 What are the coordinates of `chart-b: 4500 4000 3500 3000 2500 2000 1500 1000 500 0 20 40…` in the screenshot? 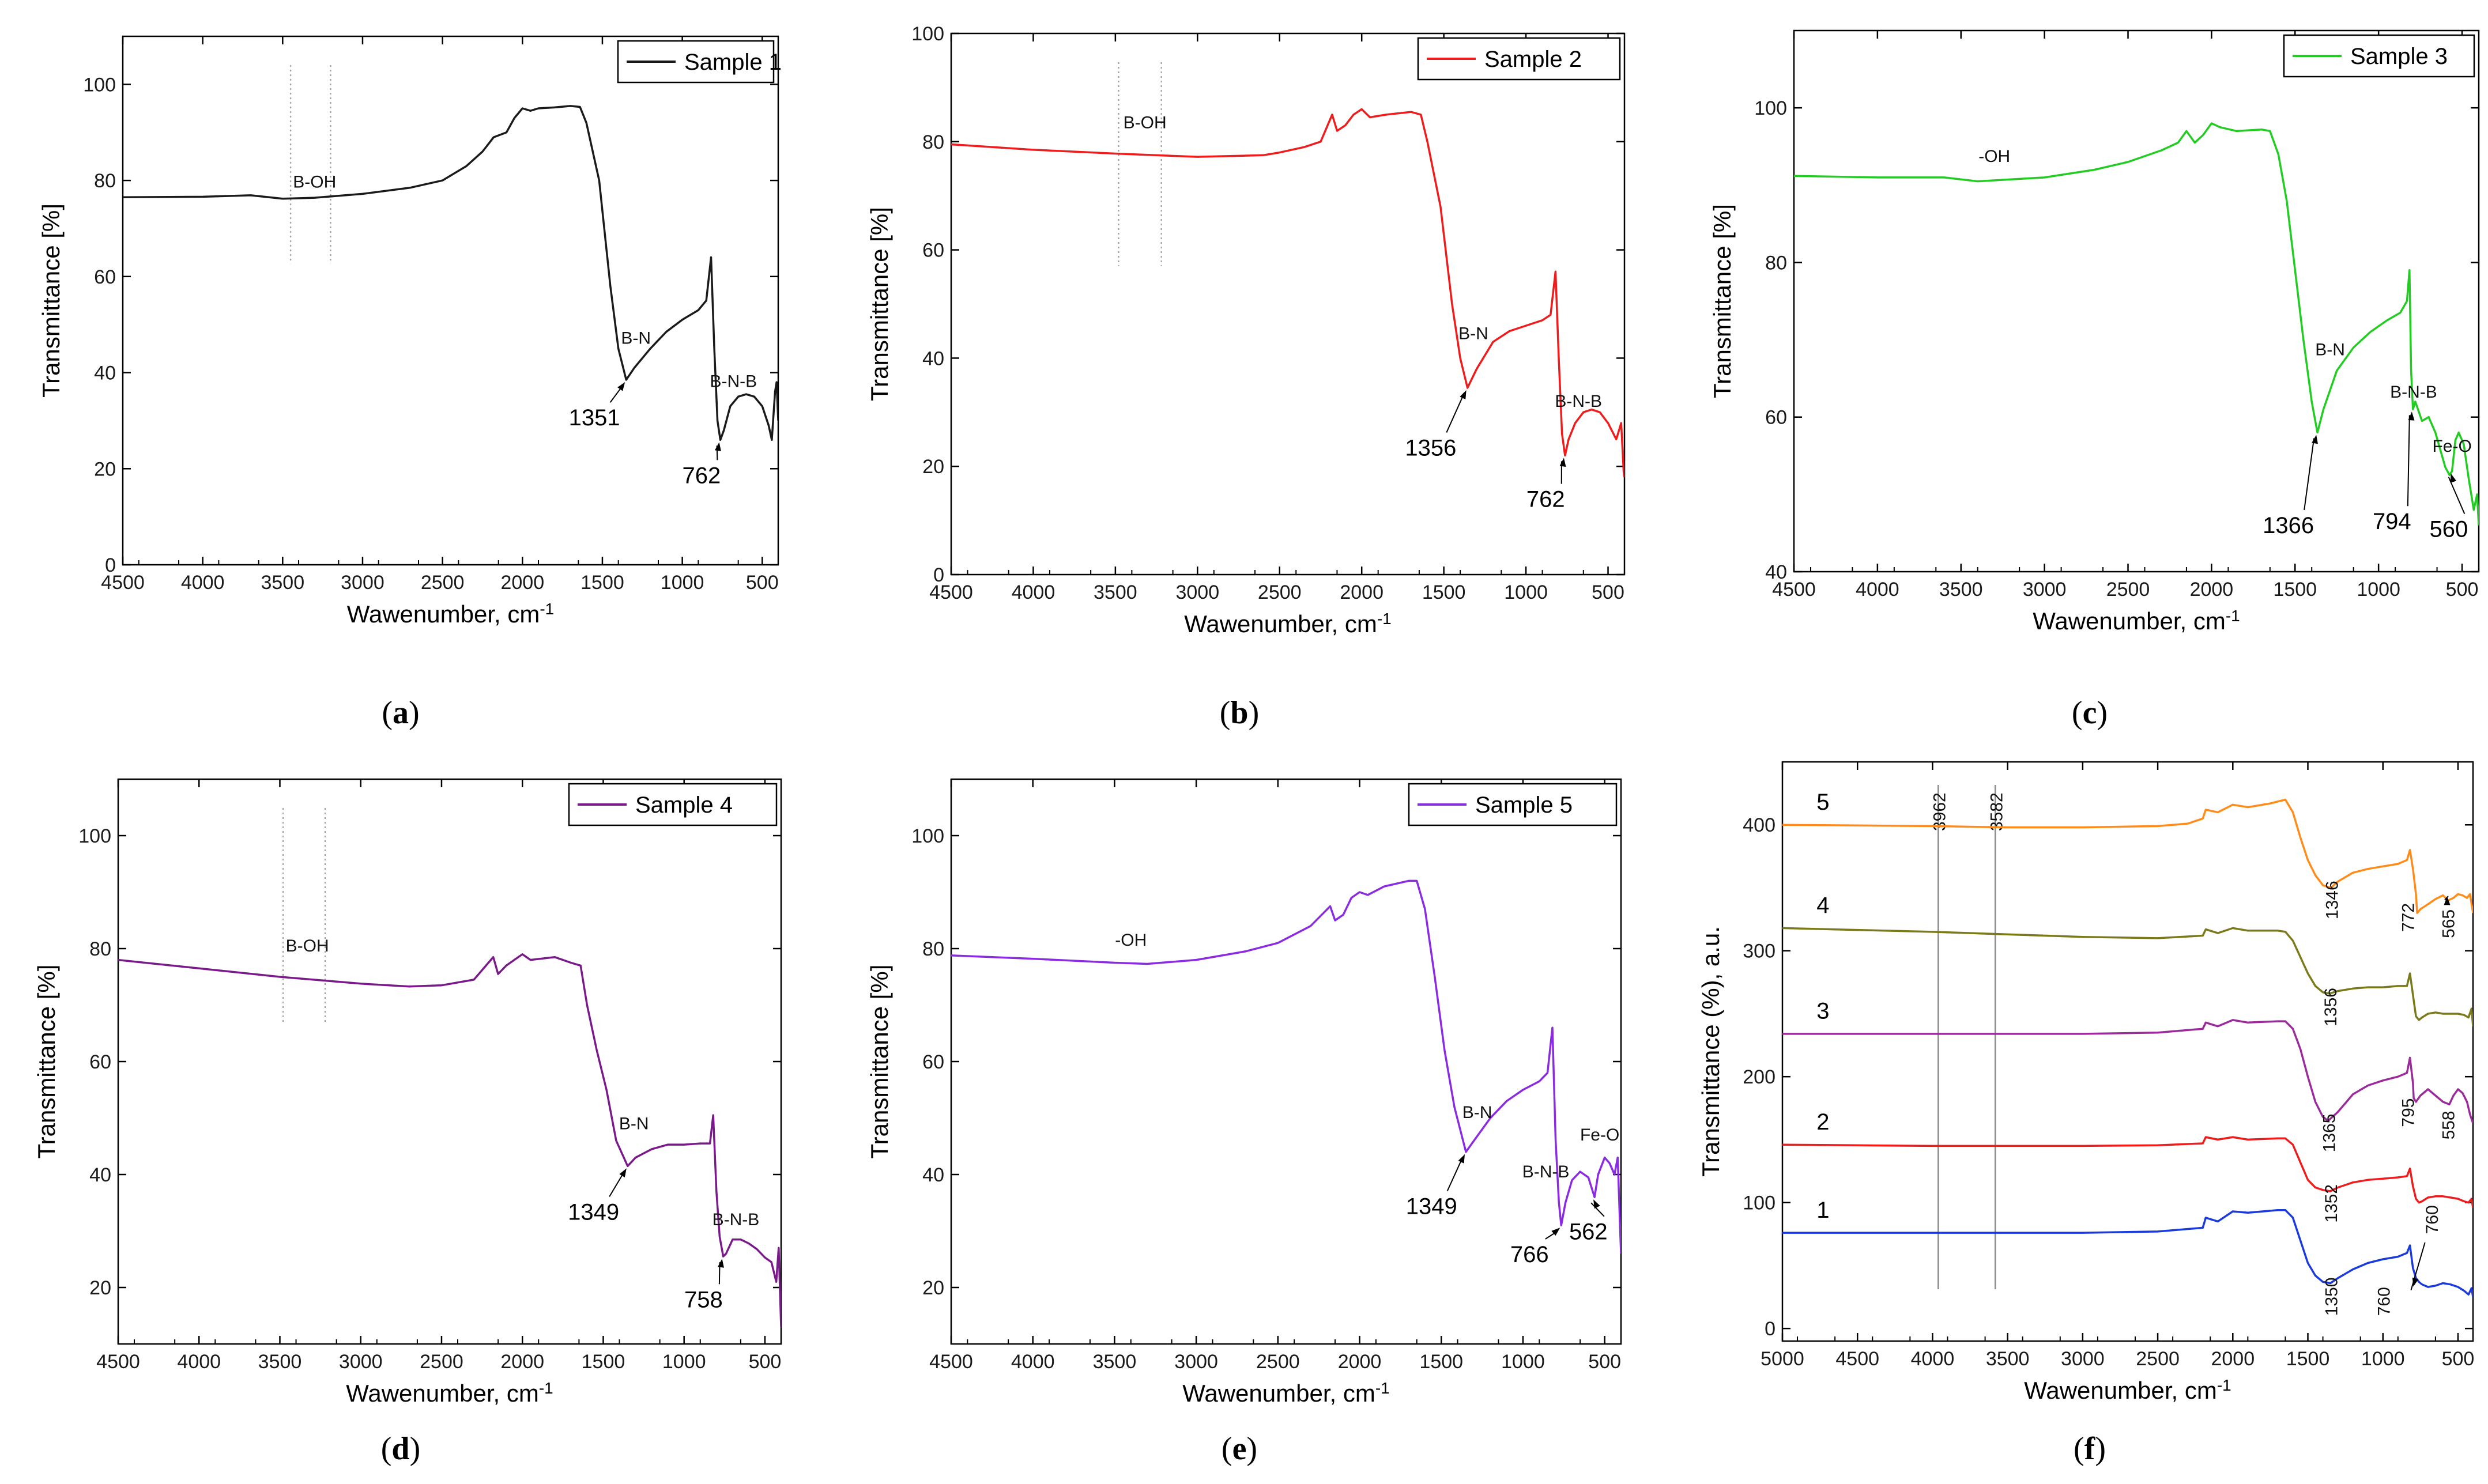 It's located at (1246, 377).